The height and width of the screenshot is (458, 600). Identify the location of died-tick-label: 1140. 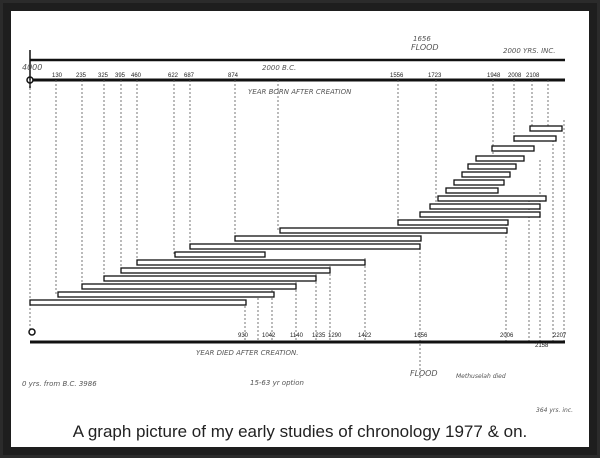
(297, 336).